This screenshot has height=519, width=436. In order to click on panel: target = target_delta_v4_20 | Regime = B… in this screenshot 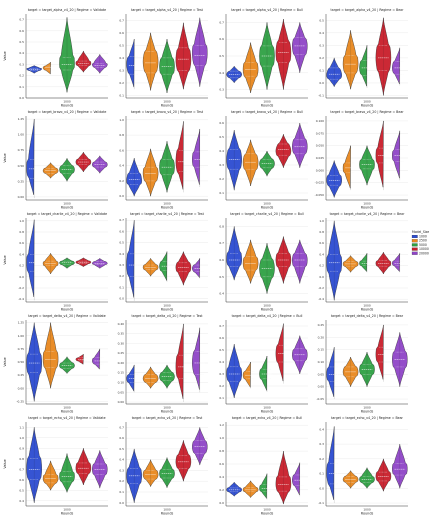, I will do `click(362, 364)`.